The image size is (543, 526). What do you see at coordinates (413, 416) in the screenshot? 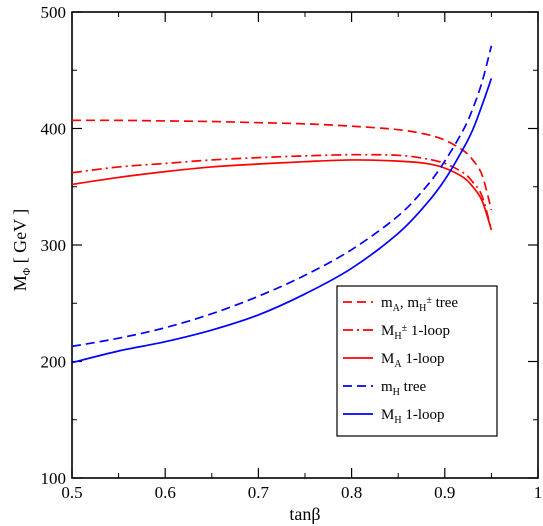
I see `legend-label-4: MH 1-loop` at bounding box center [413, 416].